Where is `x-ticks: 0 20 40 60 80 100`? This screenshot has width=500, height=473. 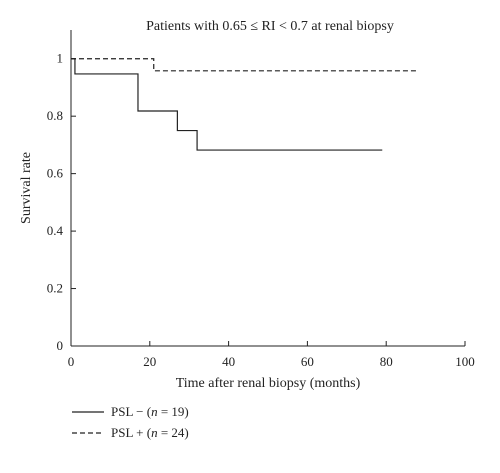 x-ticks: 0 20 40 60 80 100 is located at coordinates (271, 355).